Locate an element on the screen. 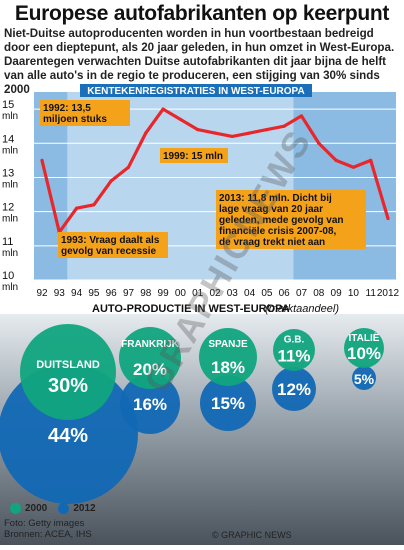  x-tick-label: 05 is located at coordinates (267, 293).